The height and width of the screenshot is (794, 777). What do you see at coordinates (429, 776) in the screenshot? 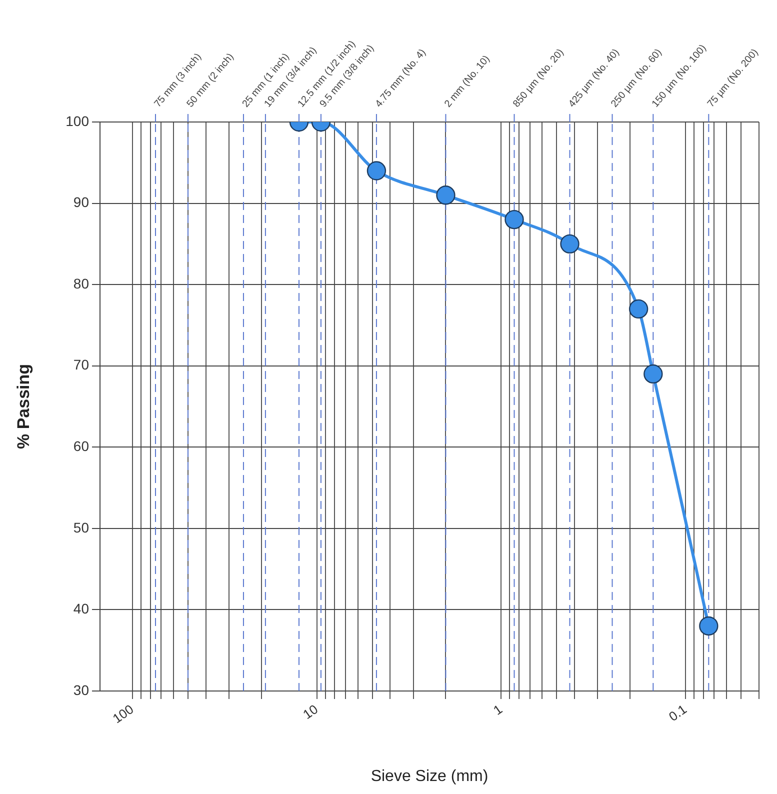
I see `x-axis-title: Sieve Size (mm)` at bounding box center [429, 776].